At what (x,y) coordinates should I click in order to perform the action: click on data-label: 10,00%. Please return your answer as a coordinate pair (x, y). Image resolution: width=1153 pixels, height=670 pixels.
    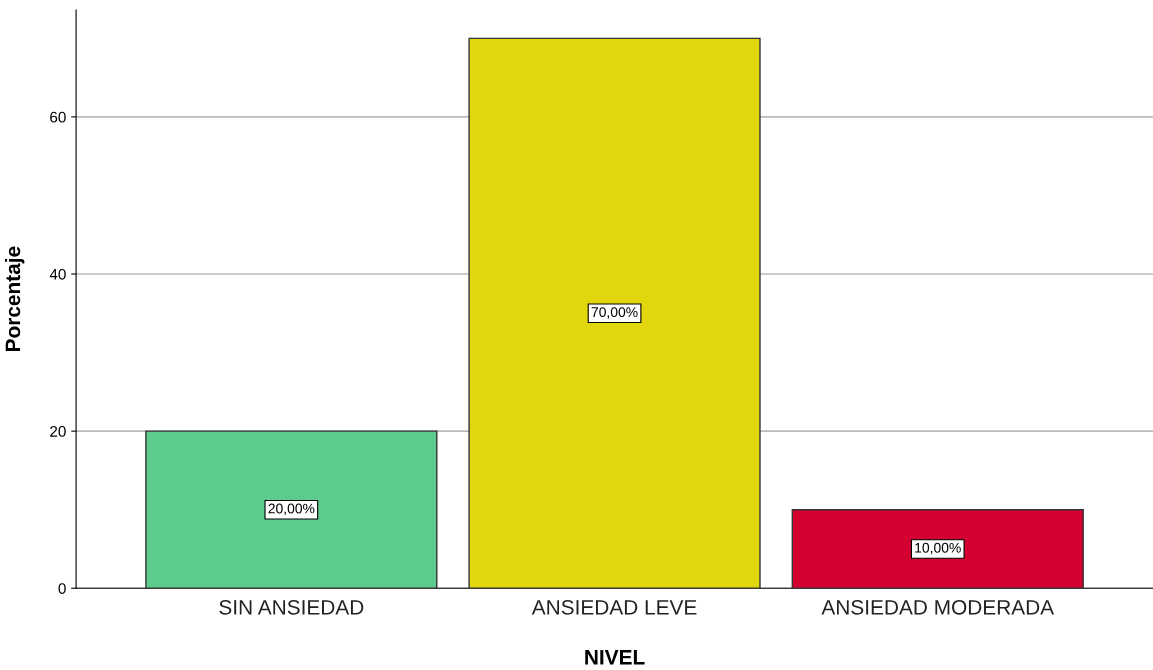
    Looking at the image, I should click on (938, 548).